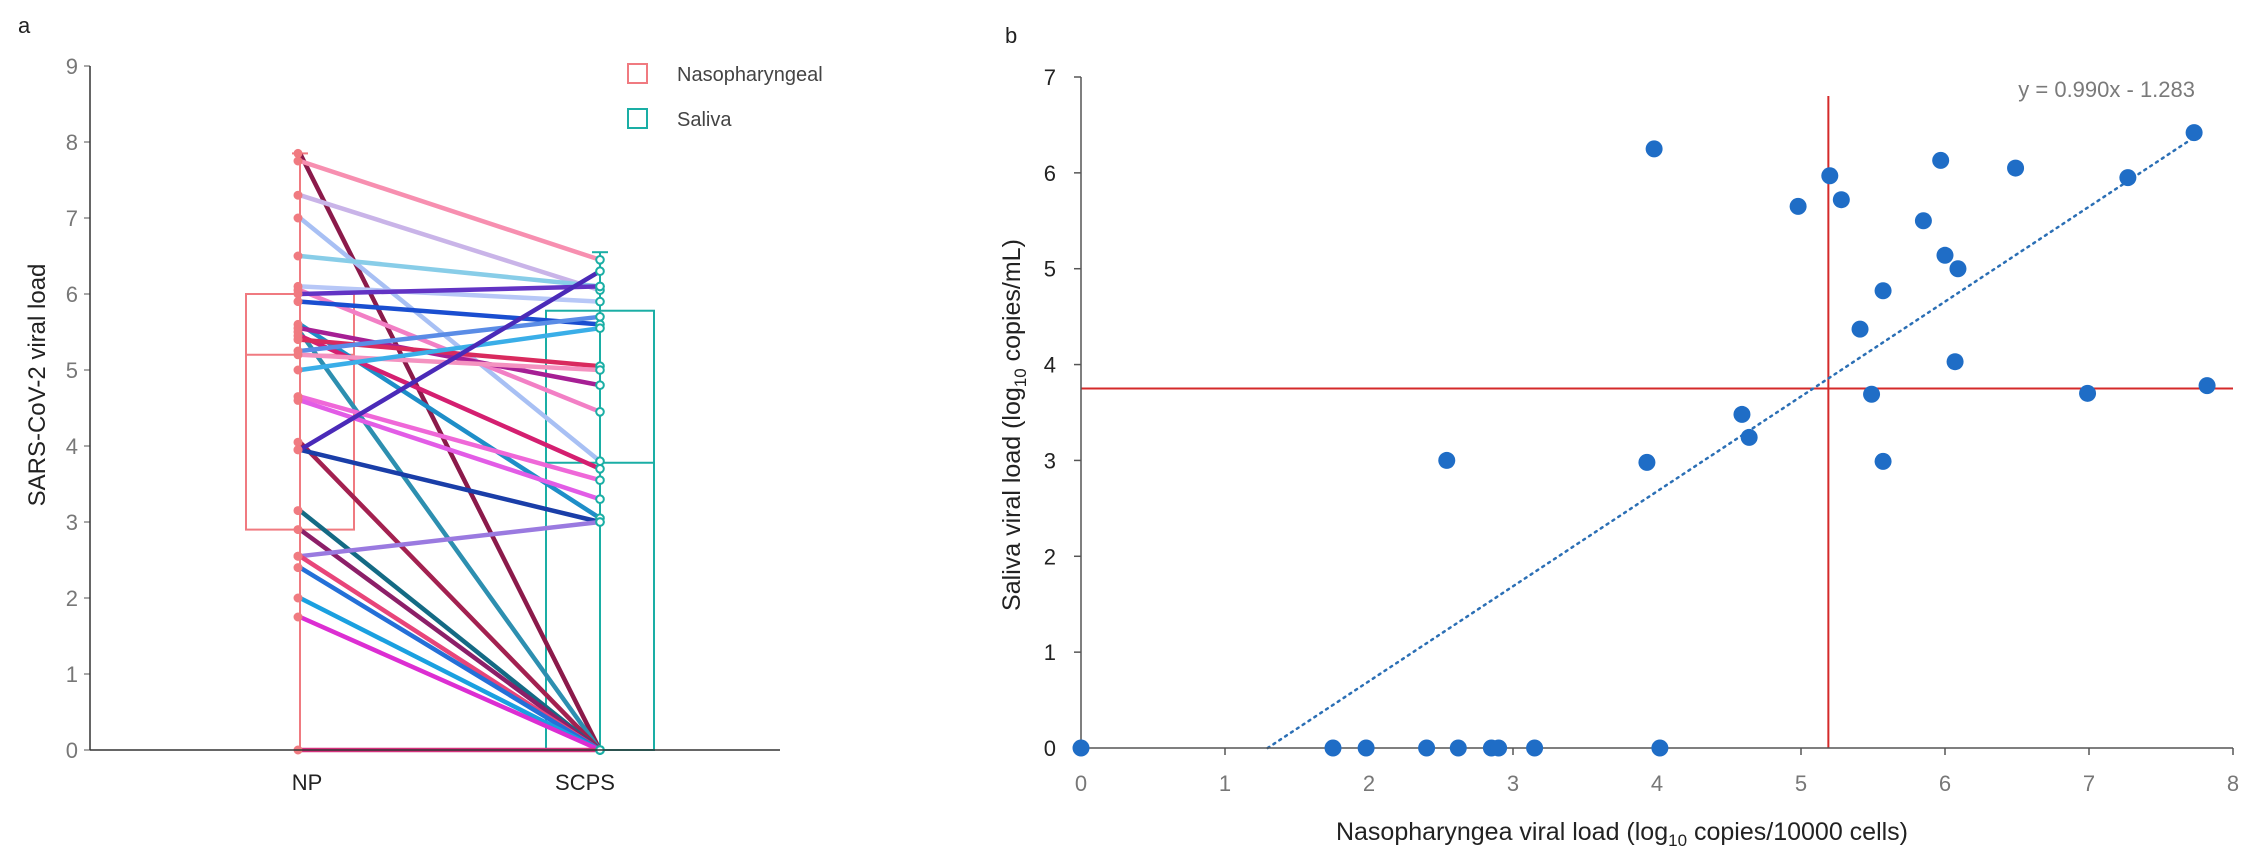 This screenshot has width=2258, height=865. I want to click on panel-b-y-tick-label: 5, so click(1050, 269).